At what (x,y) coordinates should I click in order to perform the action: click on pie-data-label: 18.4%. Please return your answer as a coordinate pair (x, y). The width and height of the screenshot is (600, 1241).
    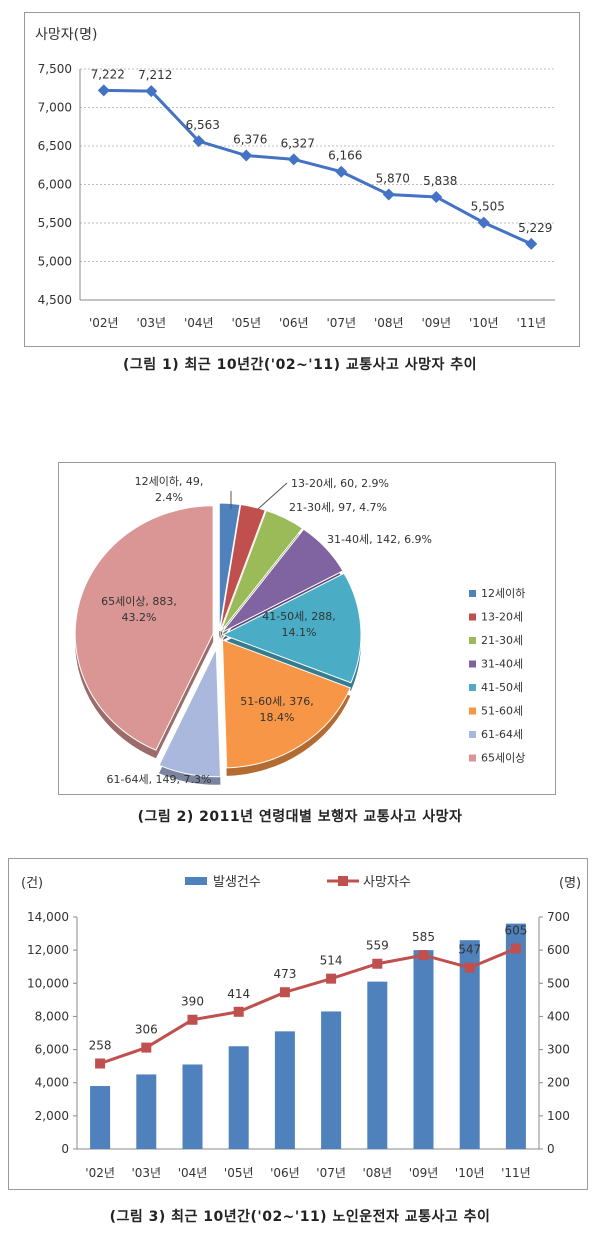
    Looking at the image, I should click on (277, 717).